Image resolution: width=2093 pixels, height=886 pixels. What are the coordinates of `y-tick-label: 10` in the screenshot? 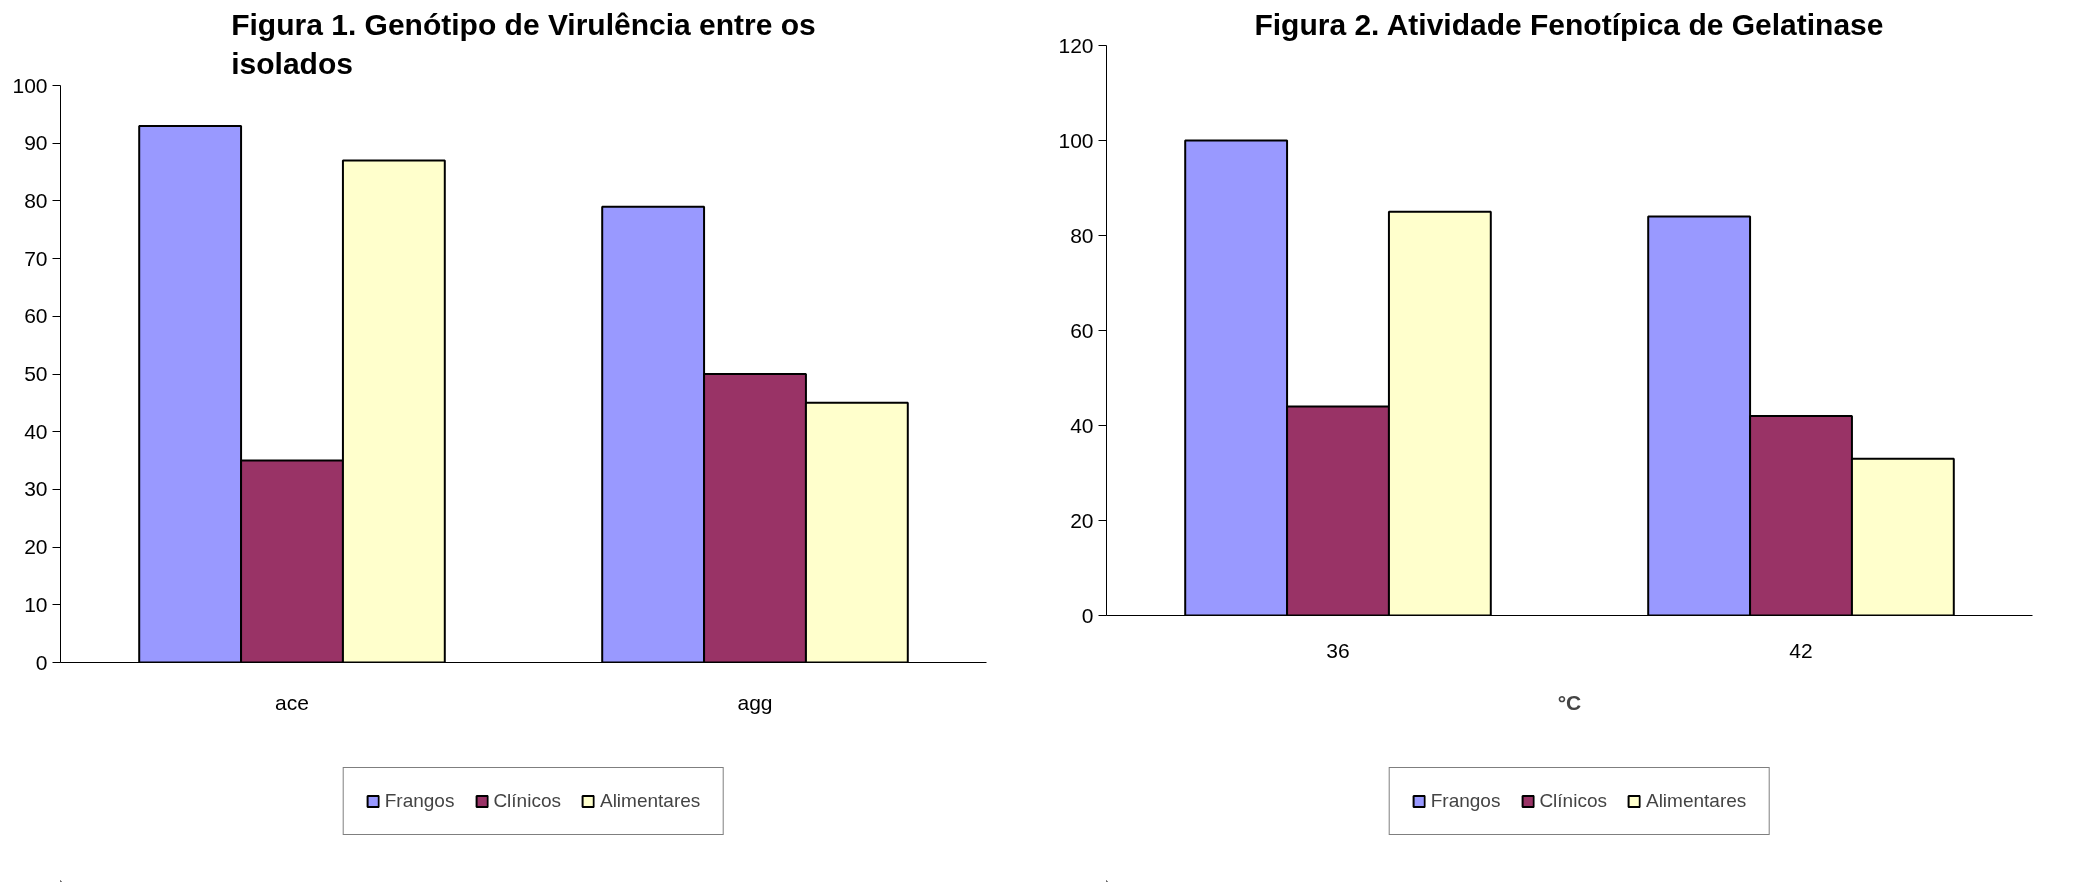 It's located at (36, 604).